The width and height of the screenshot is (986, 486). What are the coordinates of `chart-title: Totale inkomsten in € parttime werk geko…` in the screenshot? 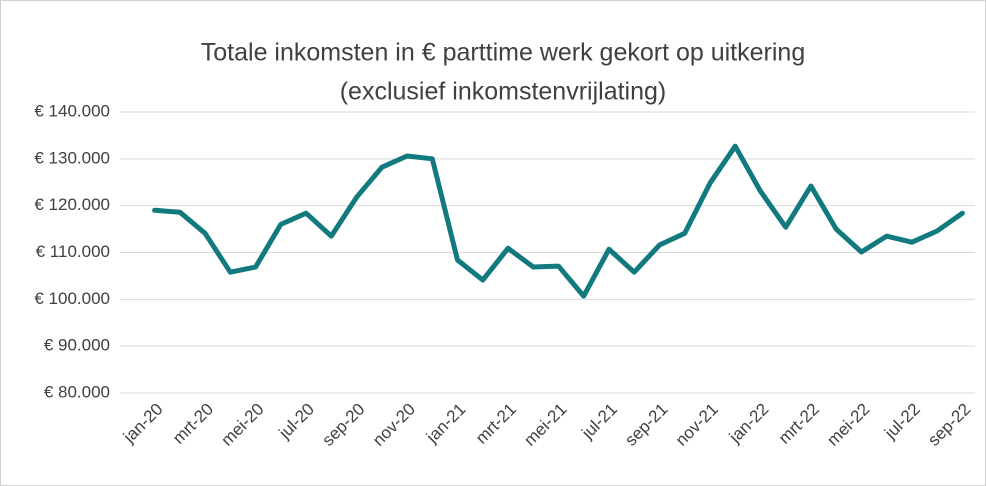 It's located at (503, 53).